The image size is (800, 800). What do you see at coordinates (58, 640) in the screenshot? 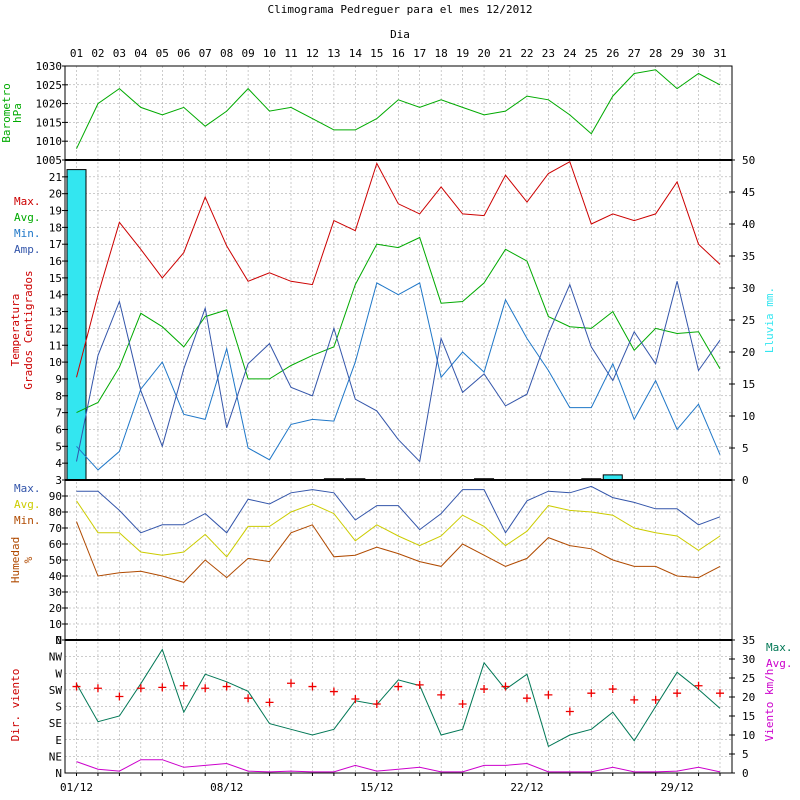
I see `direccion-tick-label: N` at bounding box center [58, 640].